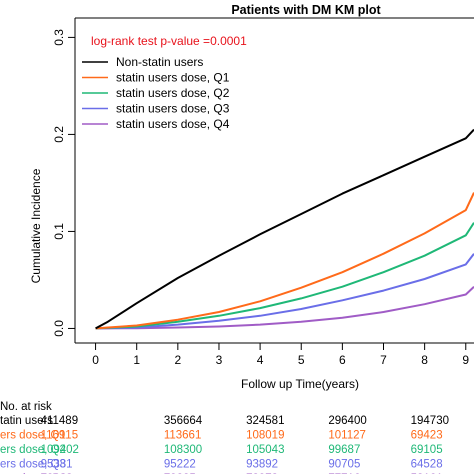 This screenshot has width=474, height=474. Describe the element at coordinates (183, 450) in the screenshot. I see `risk-cell: 108300` at that location.